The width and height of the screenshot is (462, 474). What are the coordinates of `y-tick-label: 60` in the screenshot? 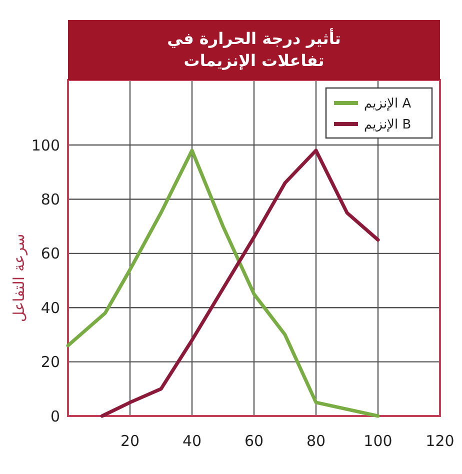 It's located at (50, 253).